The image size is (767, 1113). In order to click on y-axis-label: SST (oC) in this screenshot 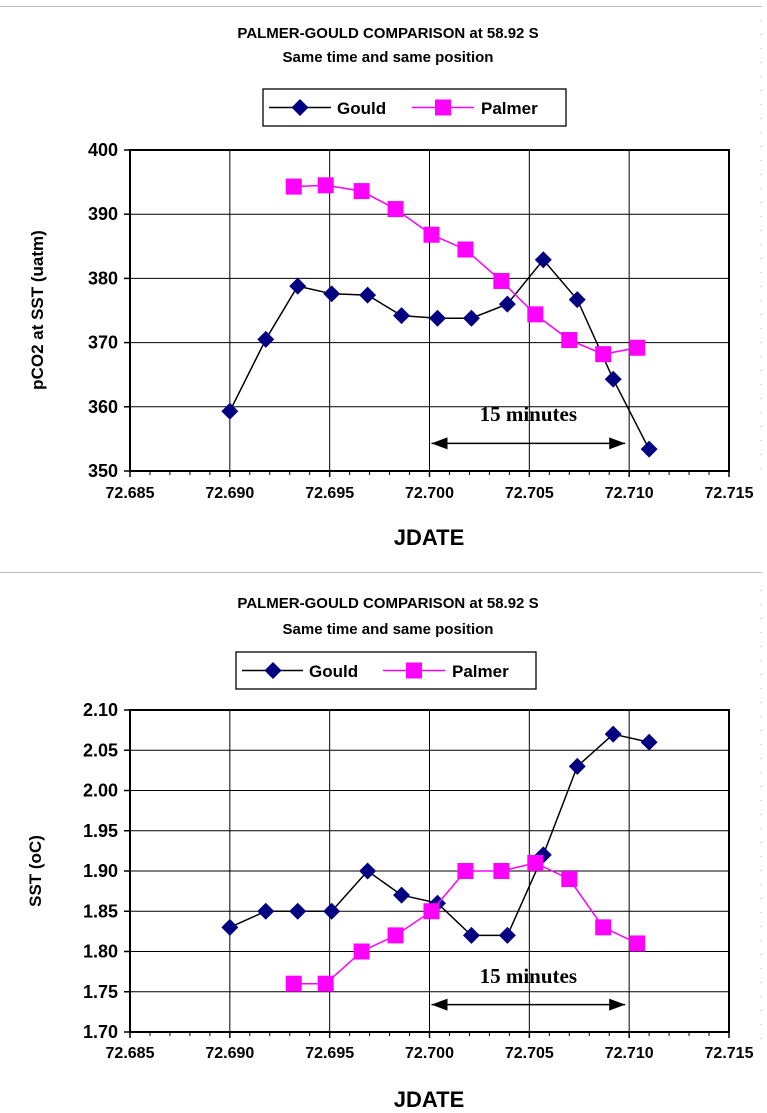, I will do `click(35, 871)`.